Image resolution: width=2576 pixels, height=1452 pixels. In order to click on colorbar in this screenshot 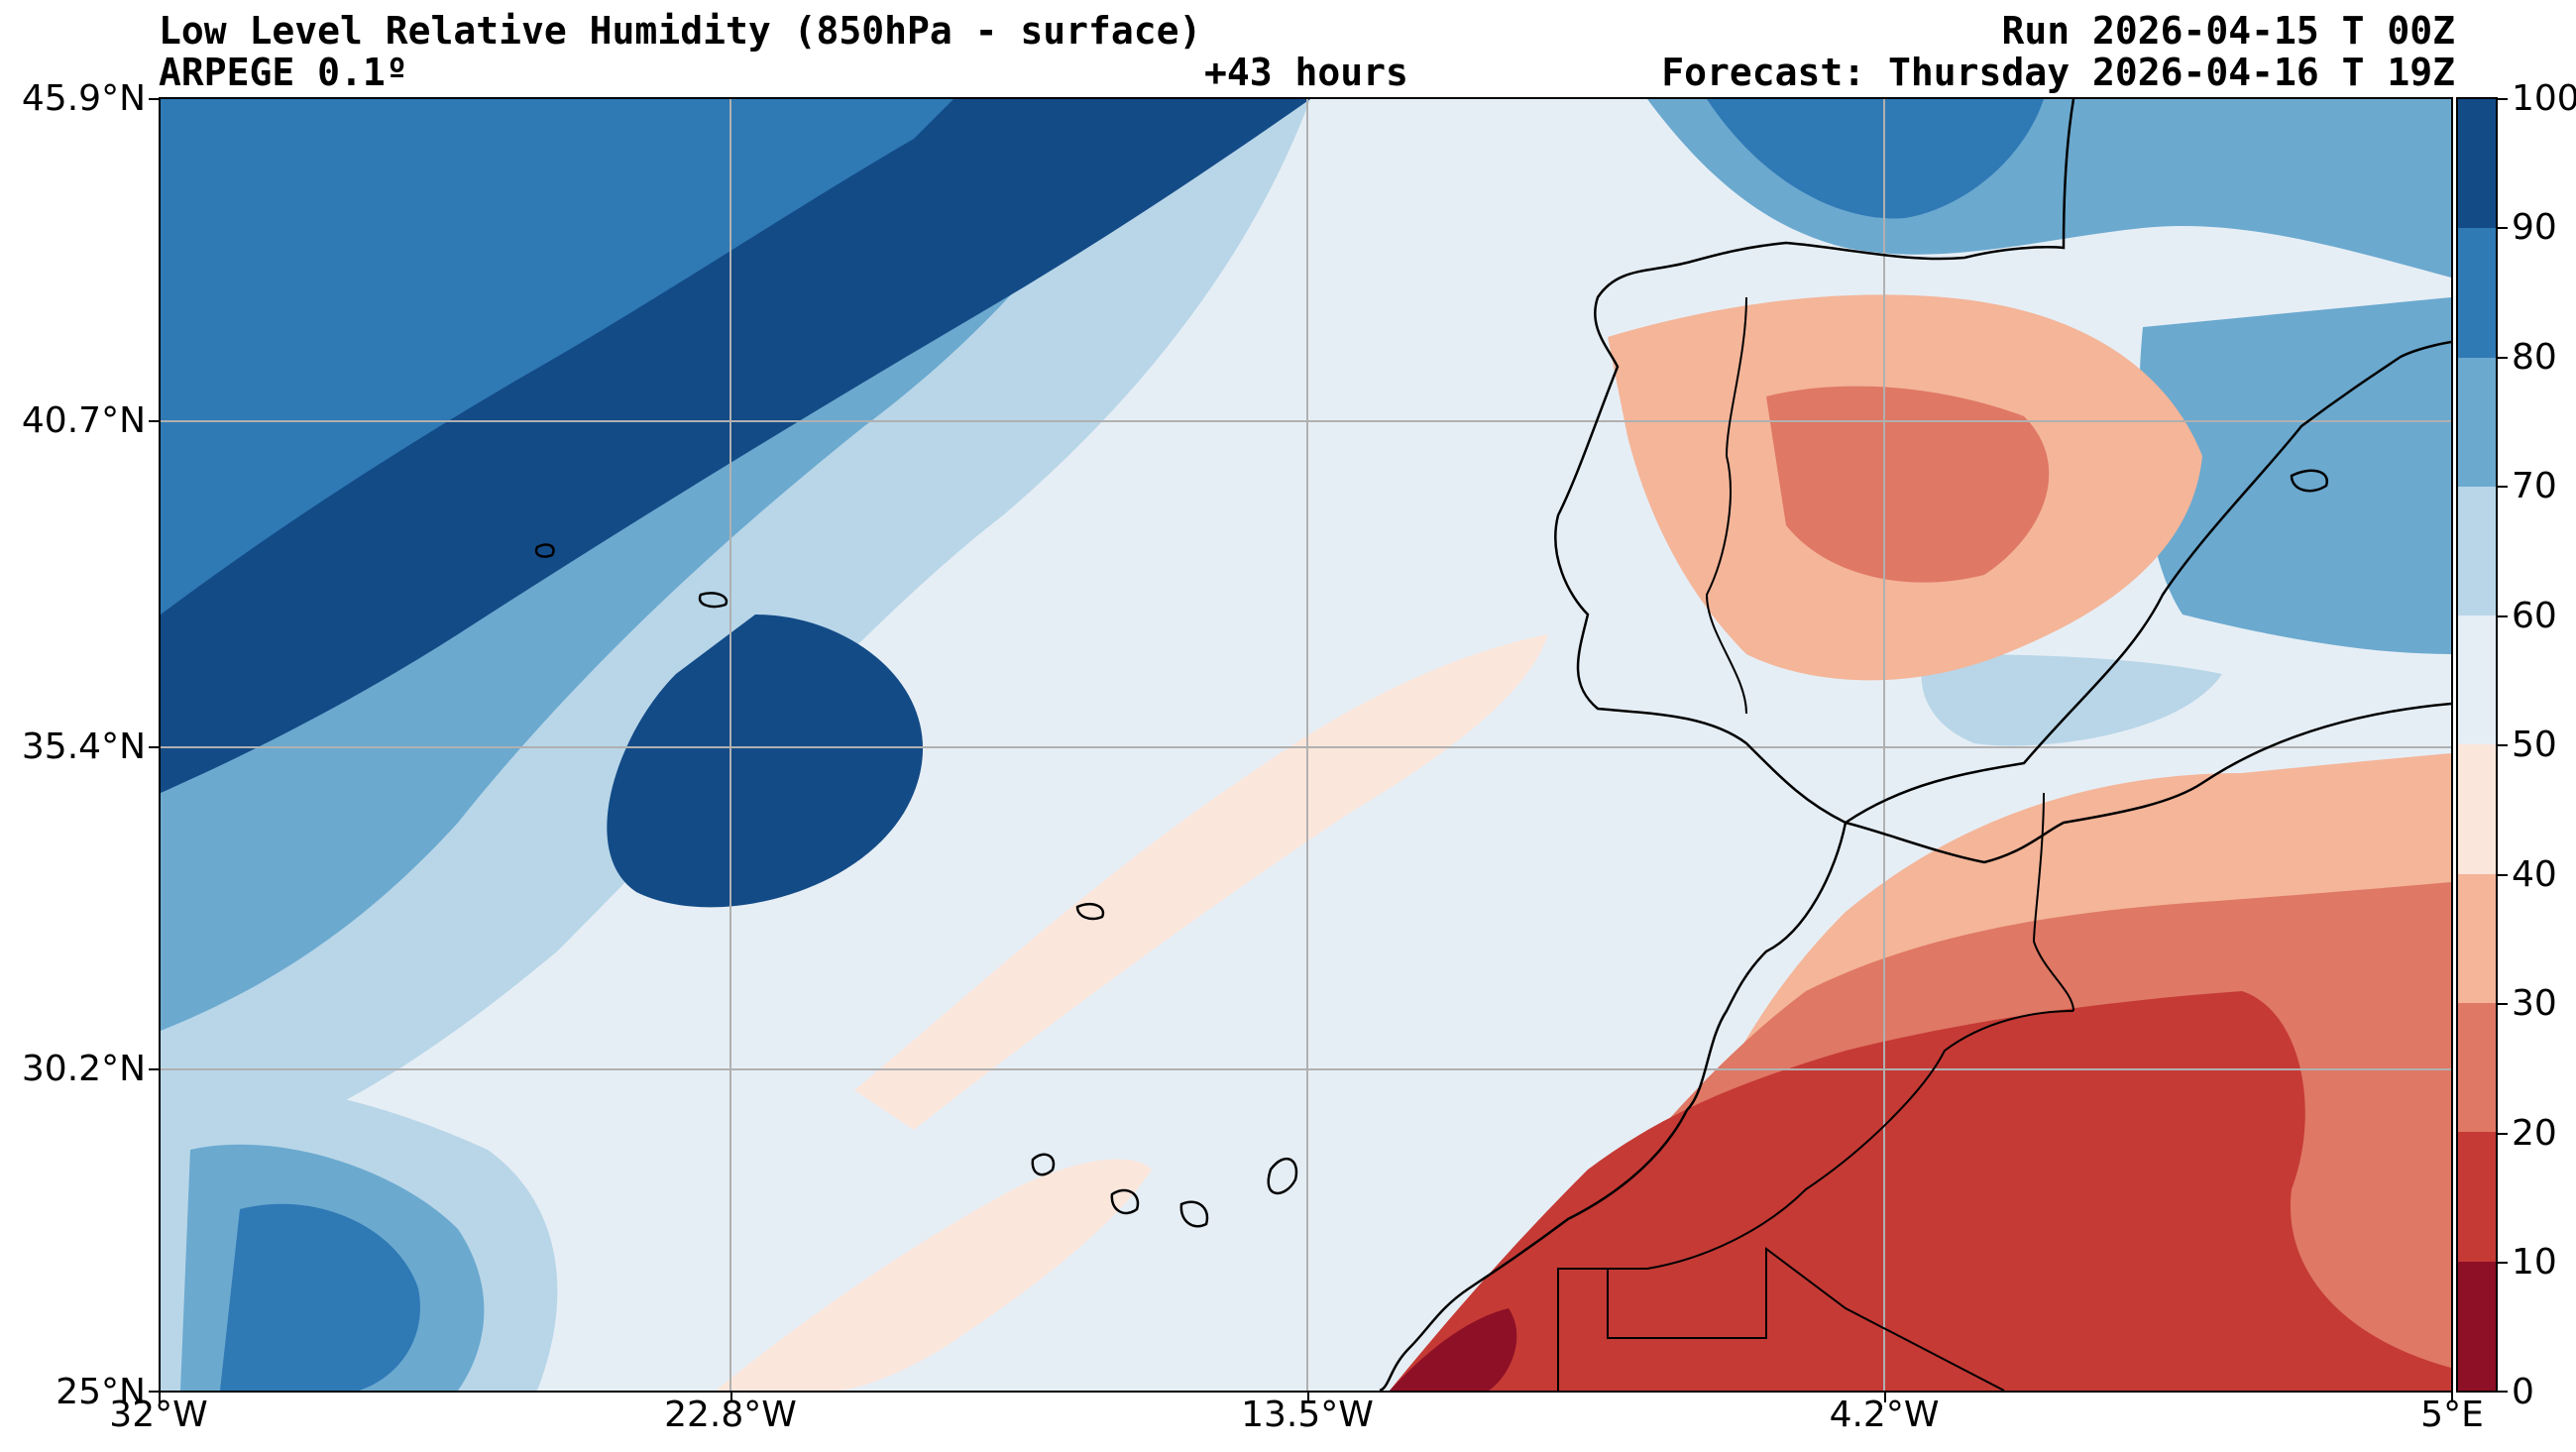, I will do `click(2477, 745)`.